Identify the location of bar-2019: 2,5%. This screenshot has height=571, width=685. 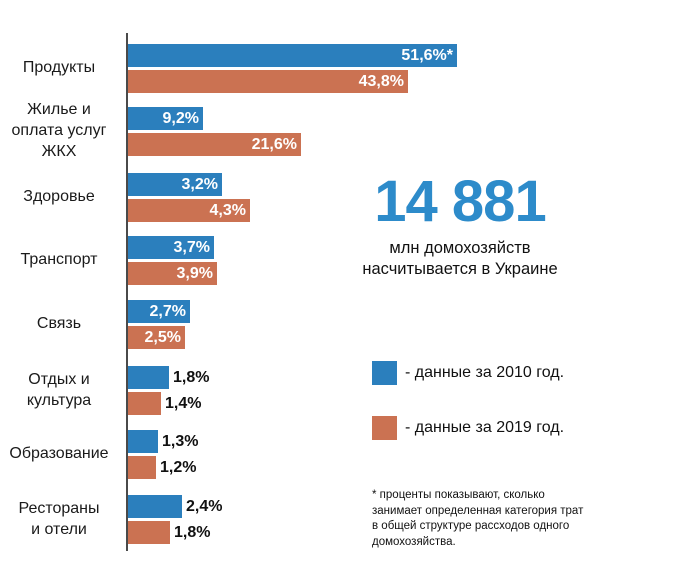
(156, 337).